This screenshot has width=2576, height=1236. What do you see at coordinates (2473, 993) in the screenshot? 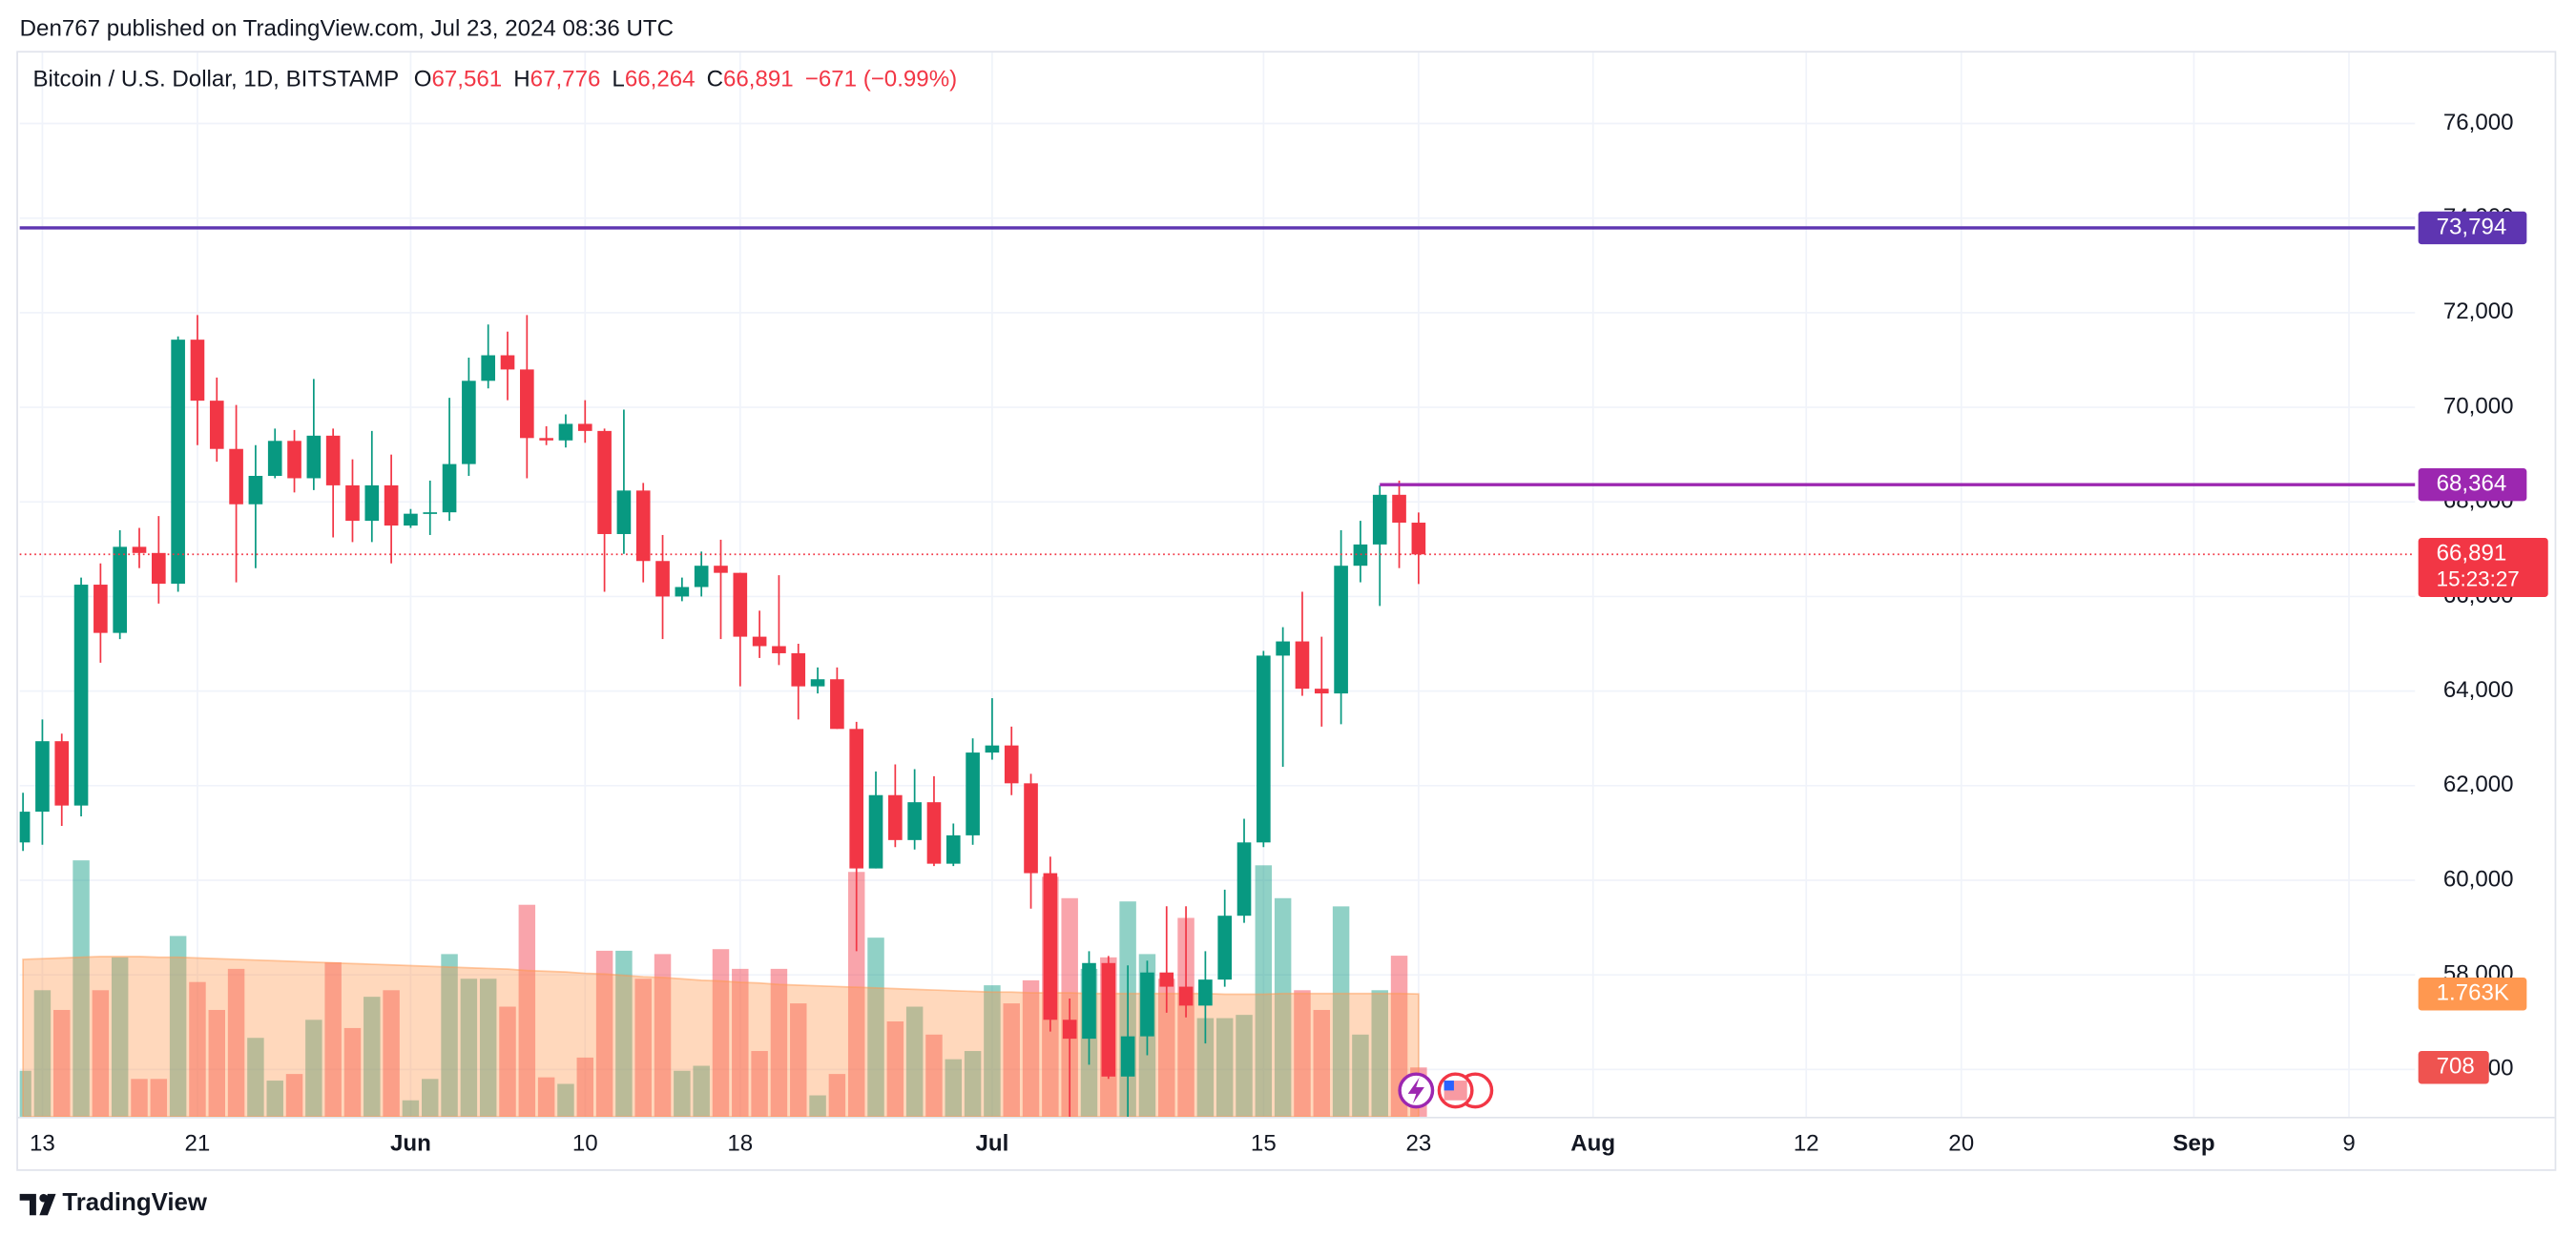
I see `volume-ma-label: 1.763K` at bounding box center [2473, 993].